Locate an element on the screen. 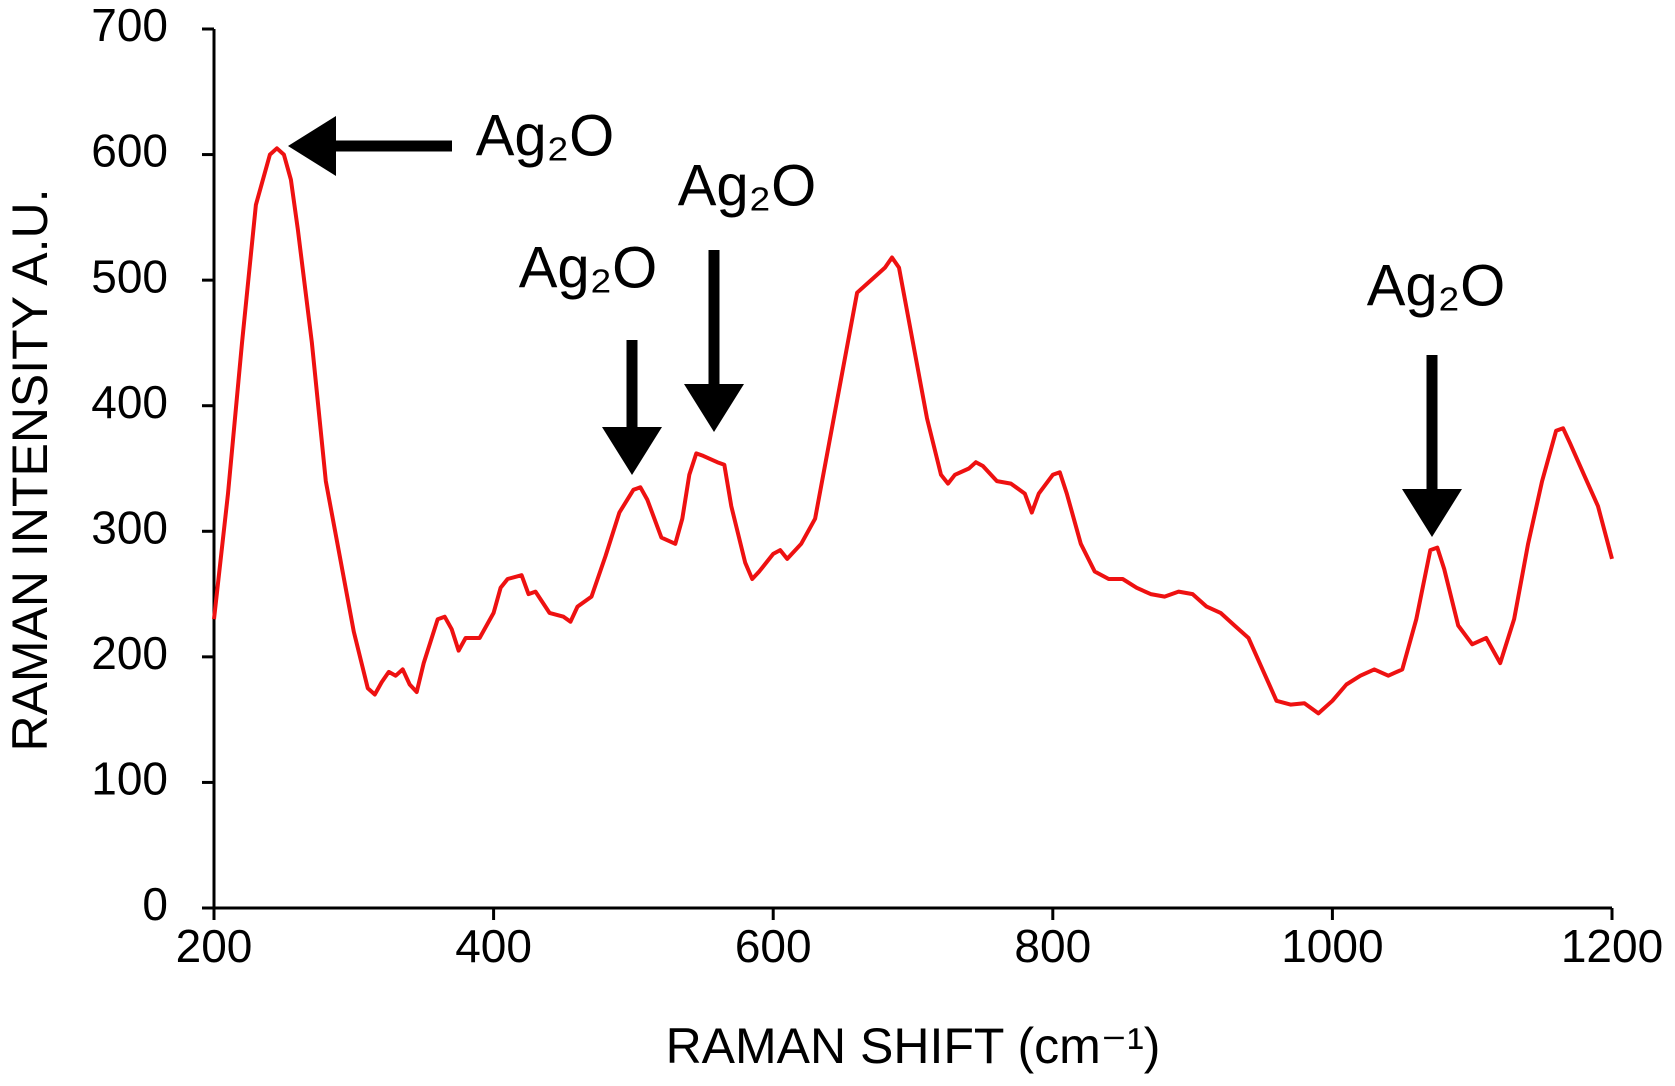 This screenshot has height=1086, width=1675. y-axis-title: RAMAN INTENSITY A.U. is located at coordinates (30, 469).